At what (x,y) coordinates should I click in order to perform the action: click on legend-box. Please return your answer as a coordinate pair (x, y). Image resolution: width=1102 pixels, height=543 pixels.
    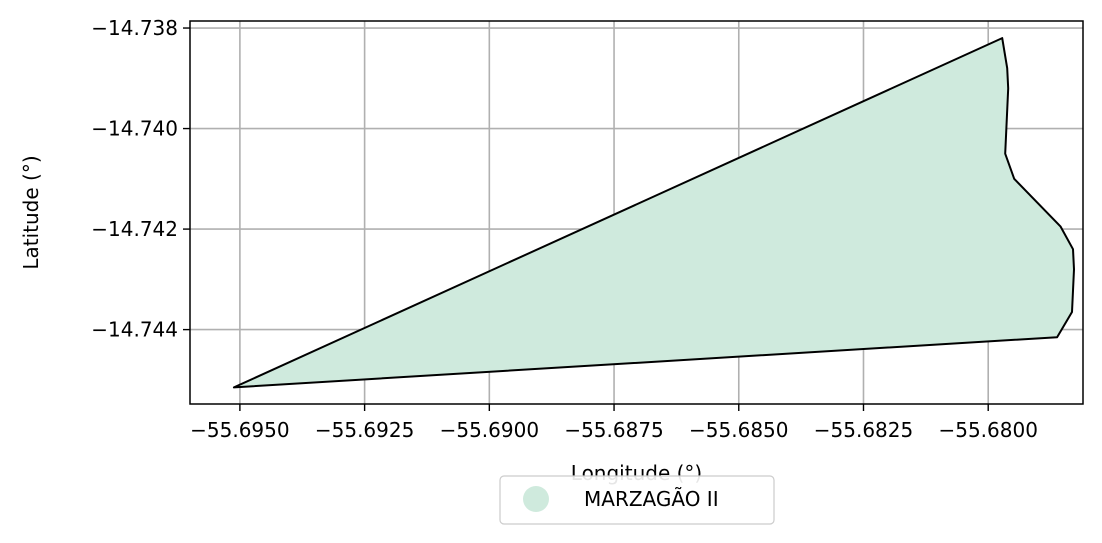
    Looking at the image, I should click on (637, 500).